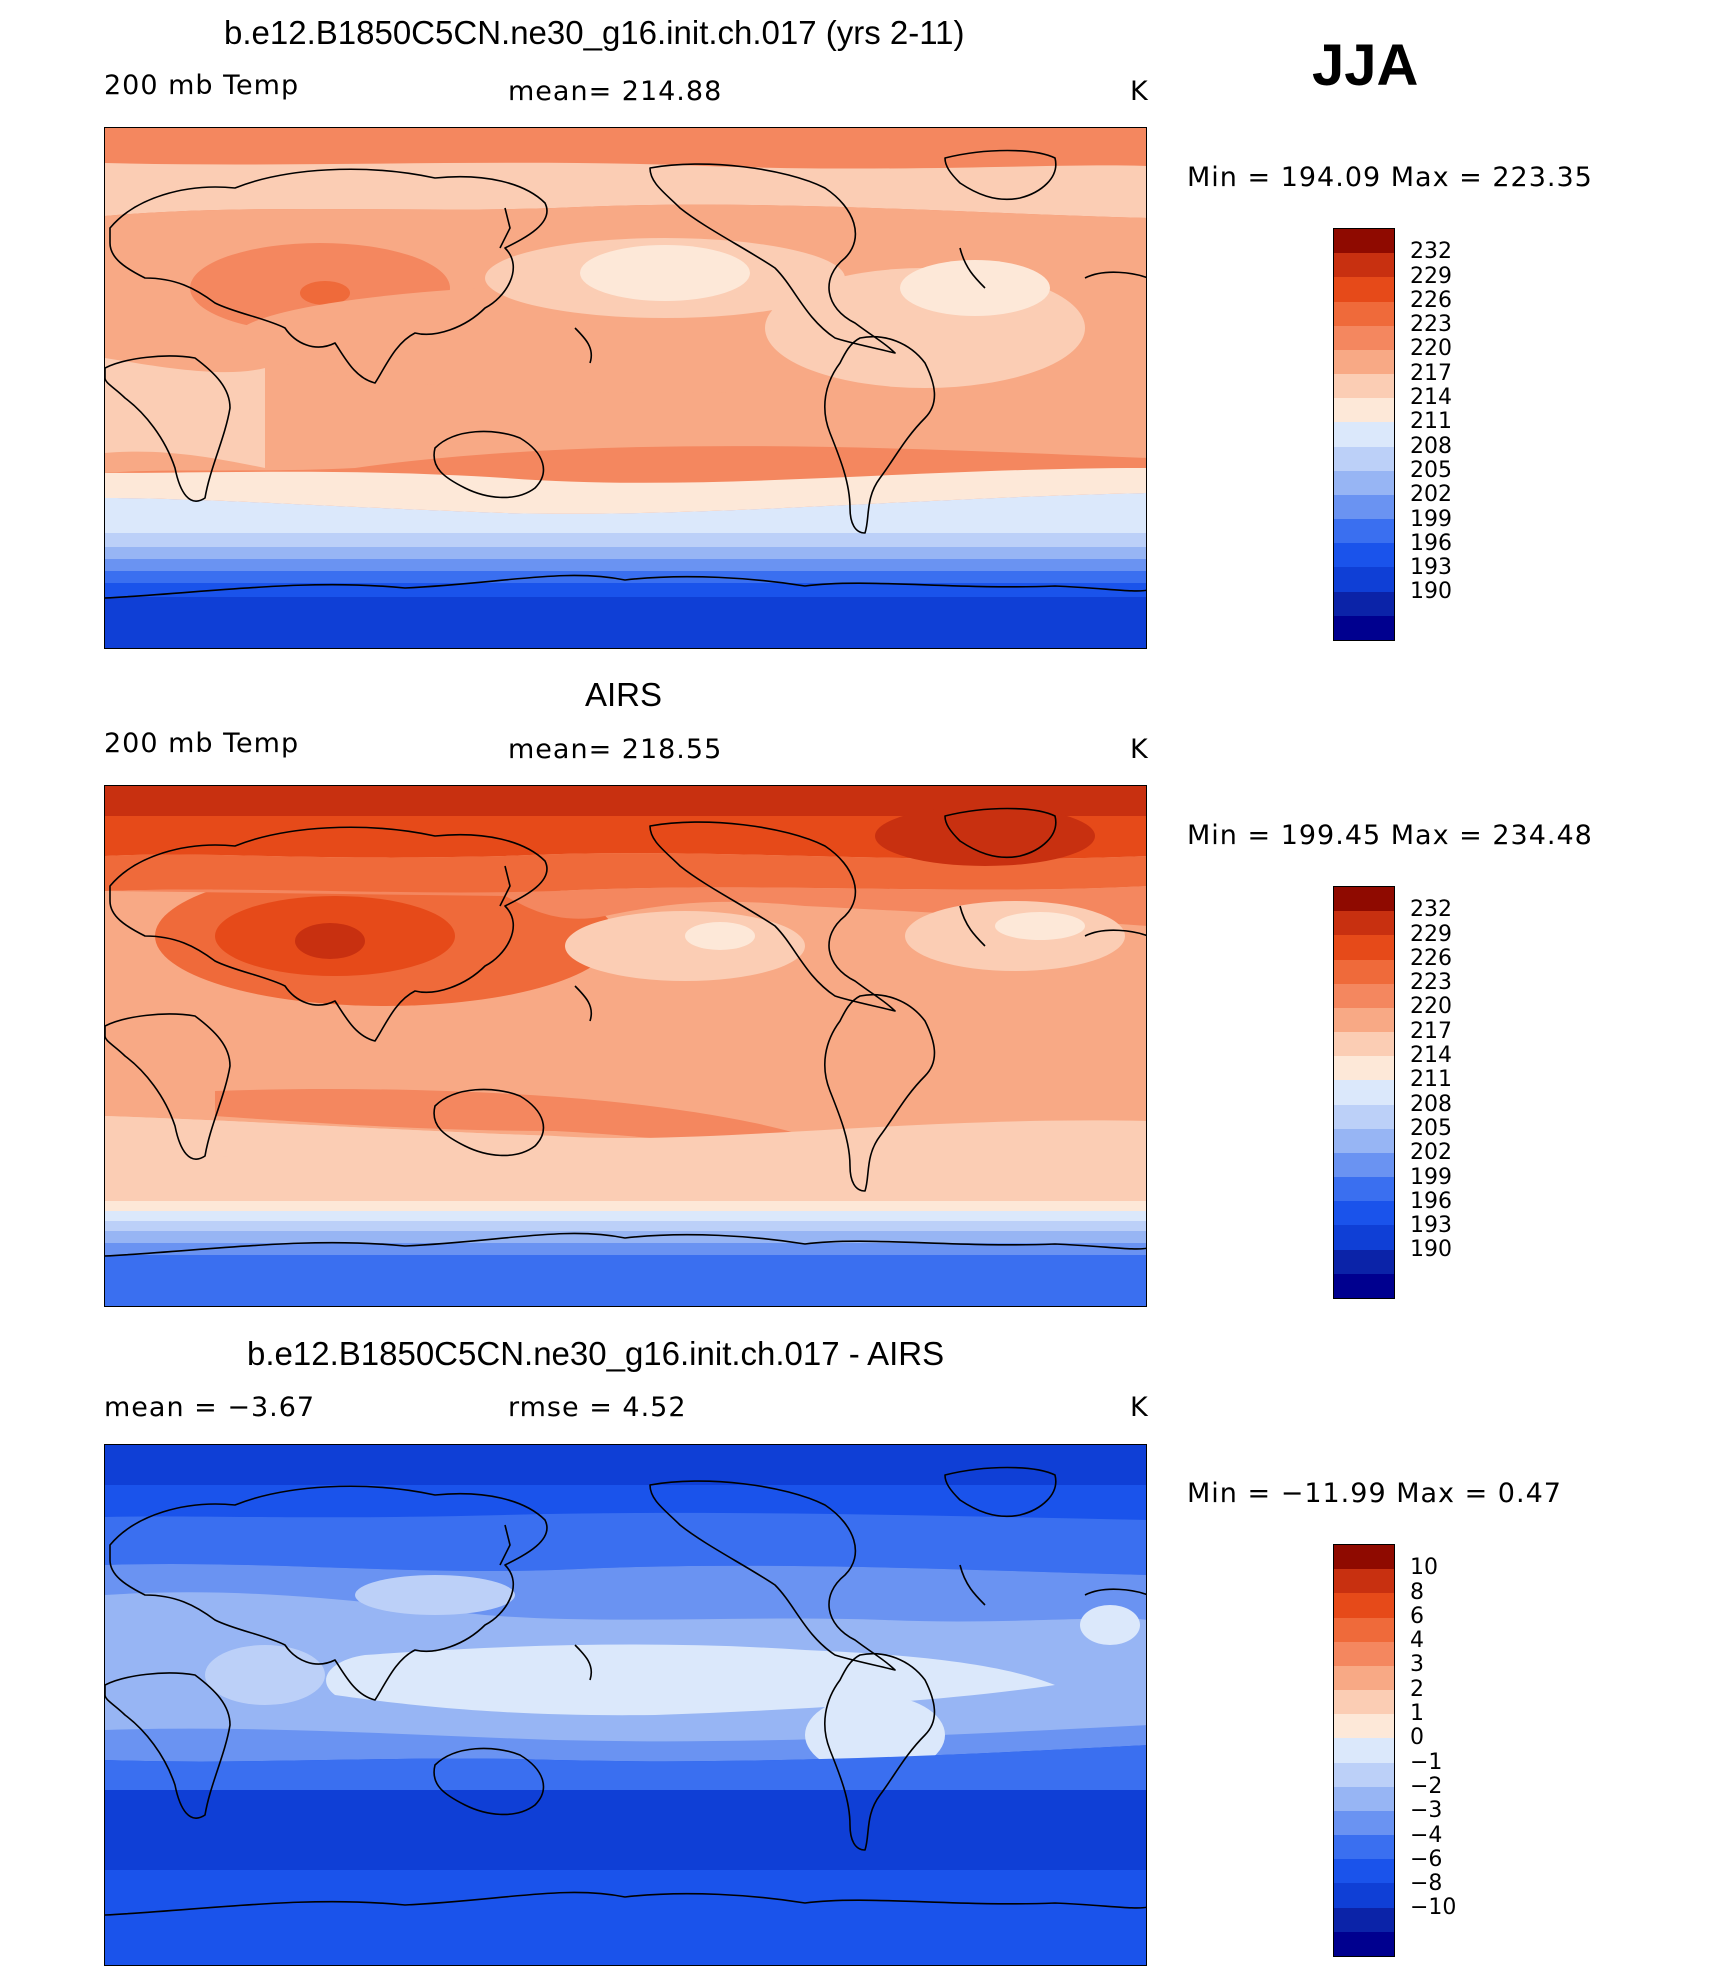  I want to click on panel2-title: AIRS, so click(624, 694).